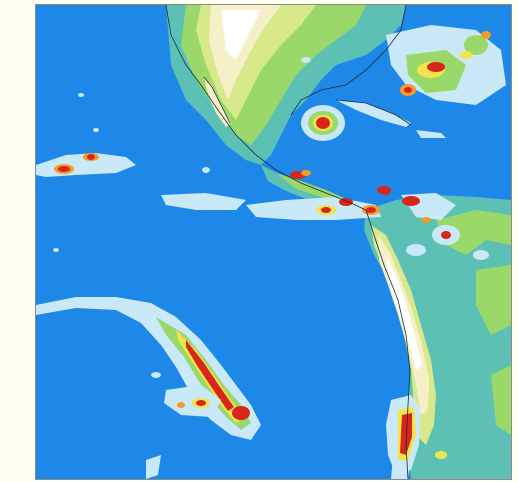 The height and width of the screenshot is (482, 518). What do you see at coordinates (433, 223) in the screenshot?
I see `south-america-convection` at bounding box center [433, 223].